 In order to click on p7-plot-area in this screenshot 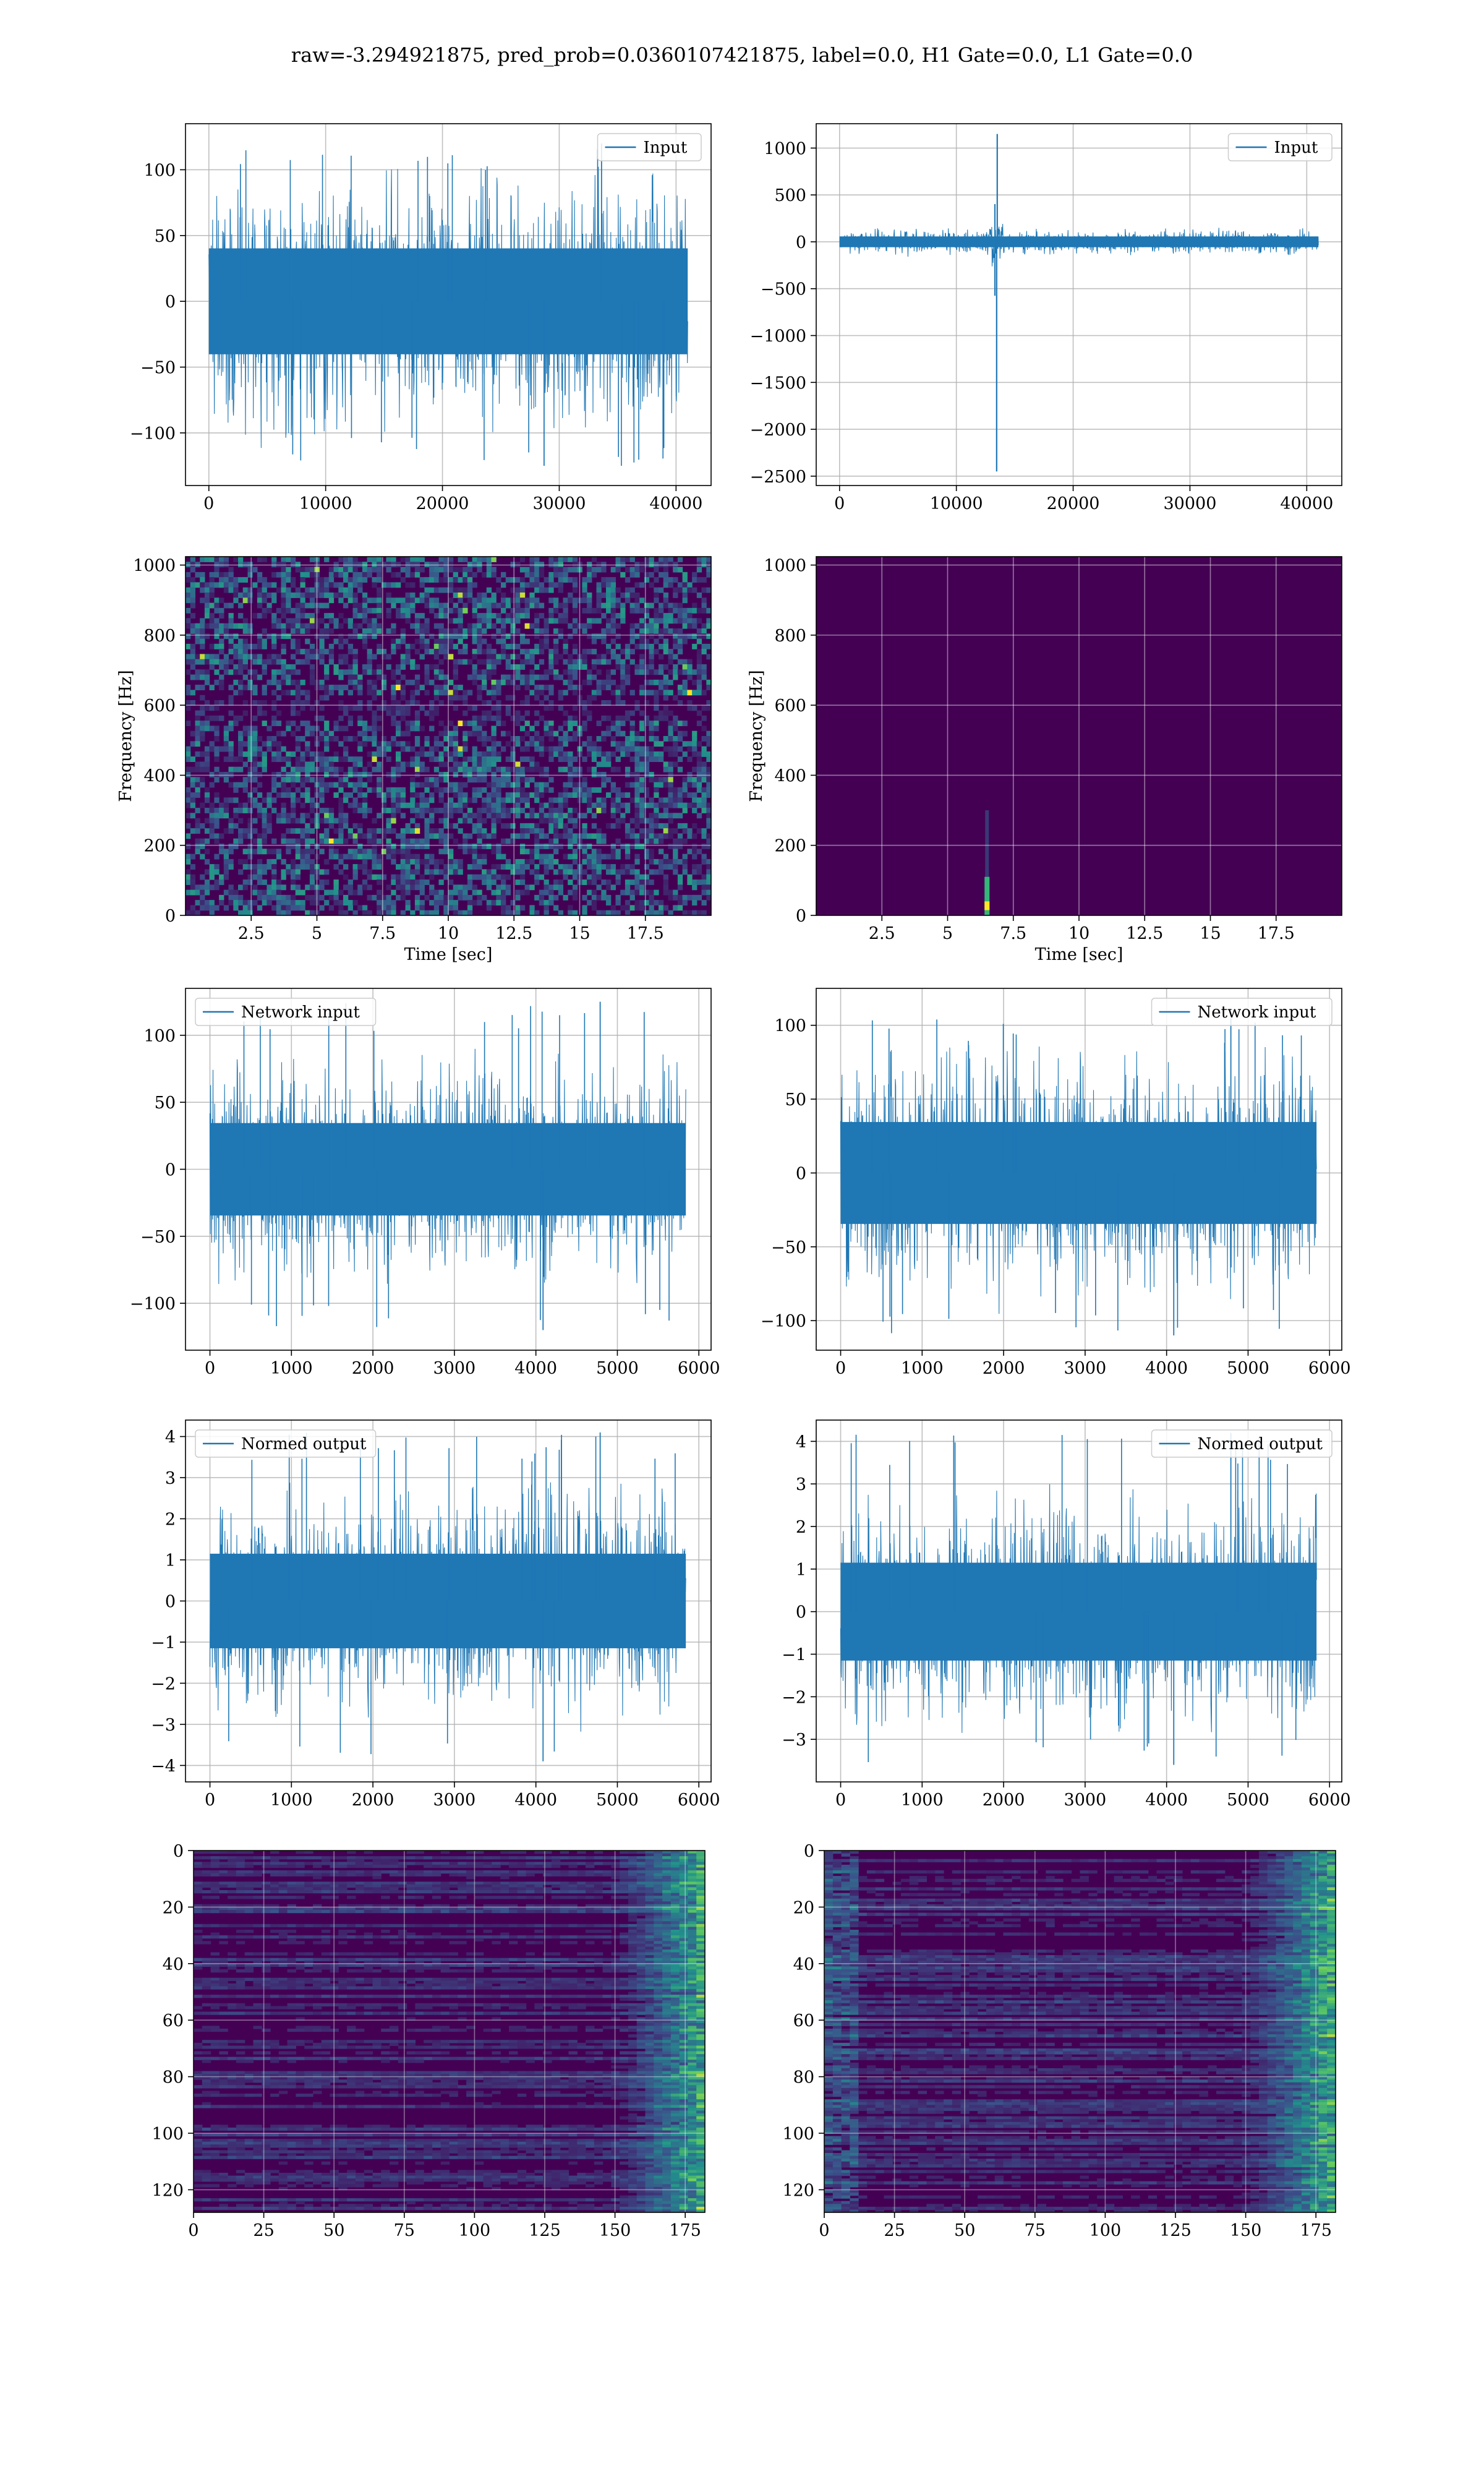, I will do `click(447, 1596)`.